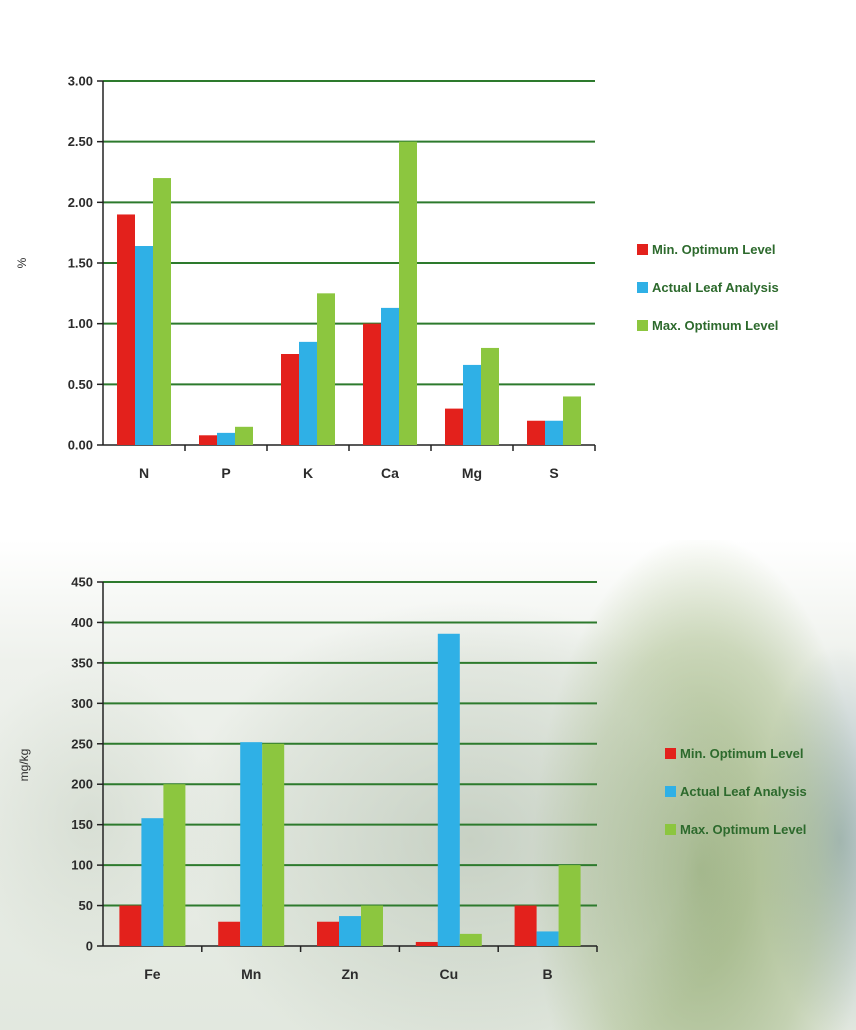  What do you see at coordinates (80, 81) in the screenshot?
I see `y-tick-label: 3.00` at bounding box center [80, 81].